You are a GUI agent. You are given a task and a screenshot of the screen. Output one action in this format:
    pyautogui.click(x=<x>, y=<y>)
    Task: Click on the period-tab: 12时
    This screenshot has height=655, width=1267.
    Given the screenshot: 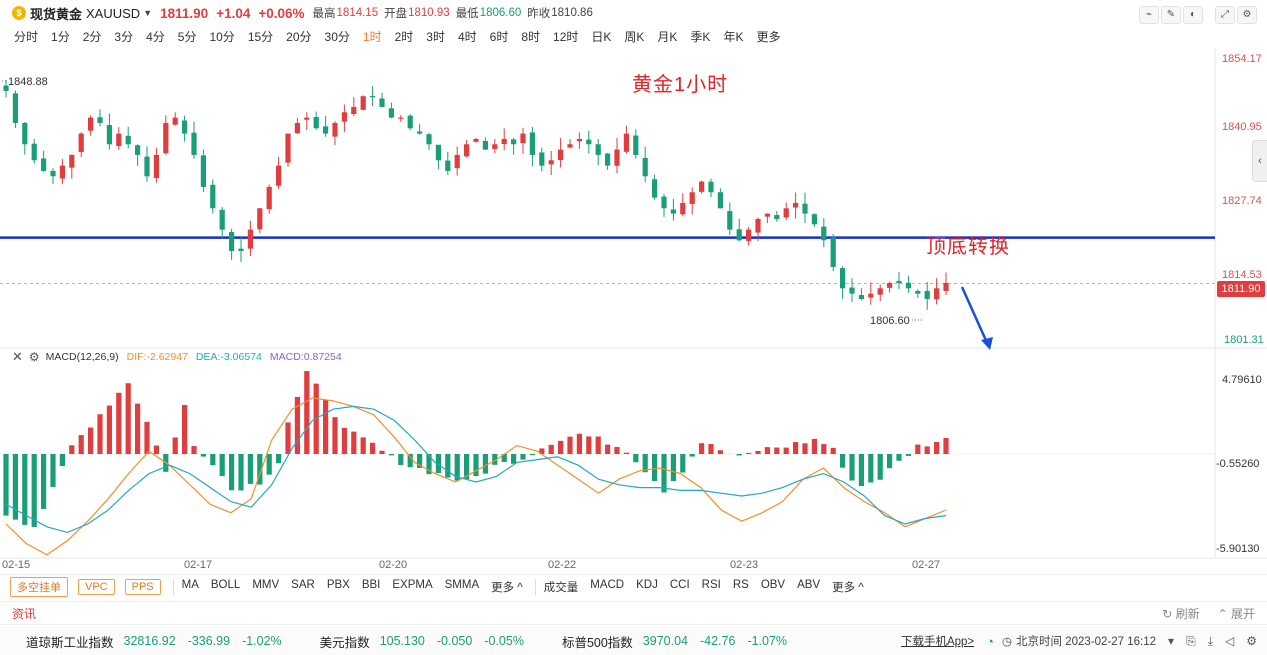 What is the action you would take?
    pyautogui.click(x=566, y=36)
    